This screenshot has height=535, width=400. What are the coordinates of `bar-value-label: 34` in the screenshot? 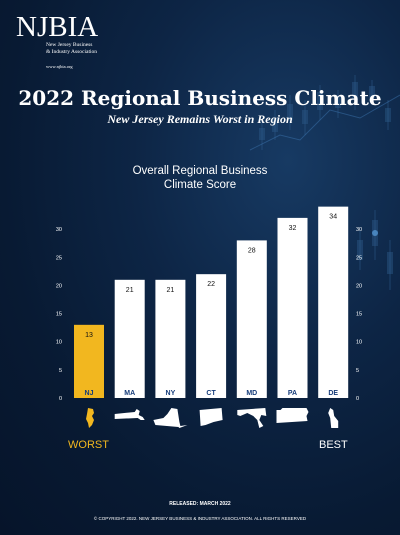 It's located at (333, 217).